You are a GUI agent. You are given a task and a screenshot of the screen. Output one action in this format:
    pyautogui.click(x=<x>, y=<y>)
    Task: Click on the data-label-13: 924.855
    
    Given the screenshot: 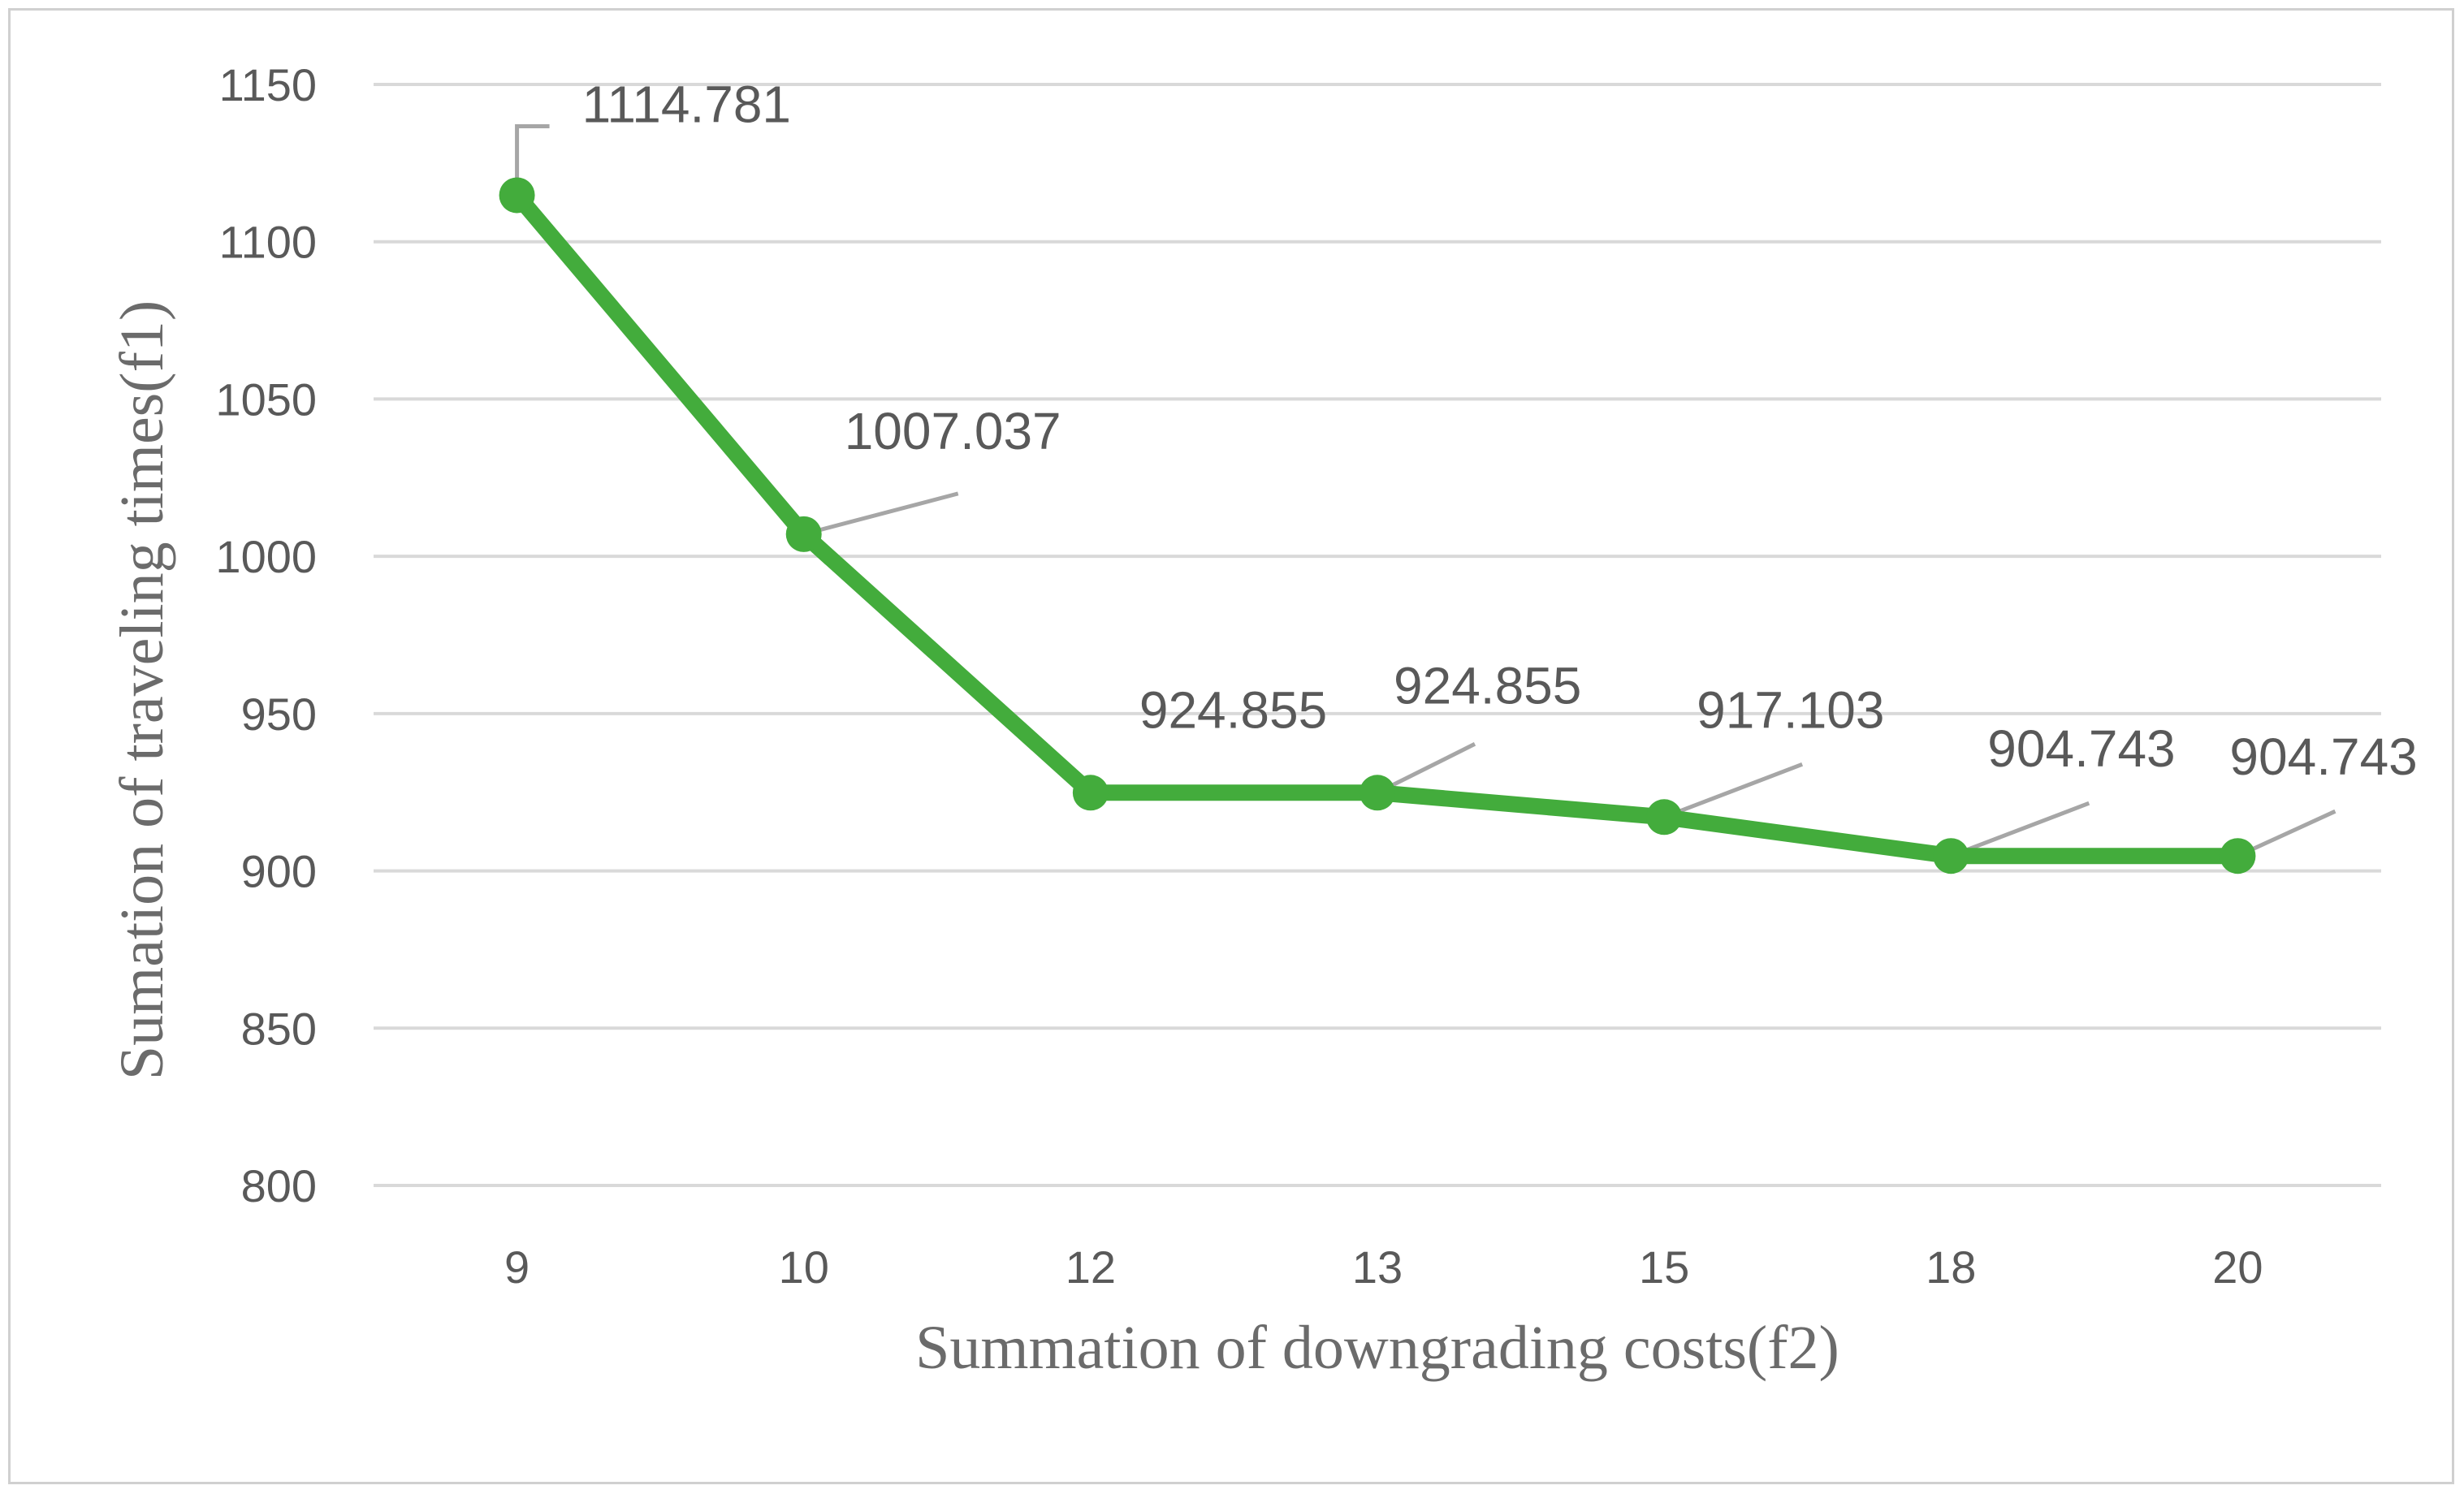 What is the action you would take?
    pyautogui.click(x=1487, y=685)
    